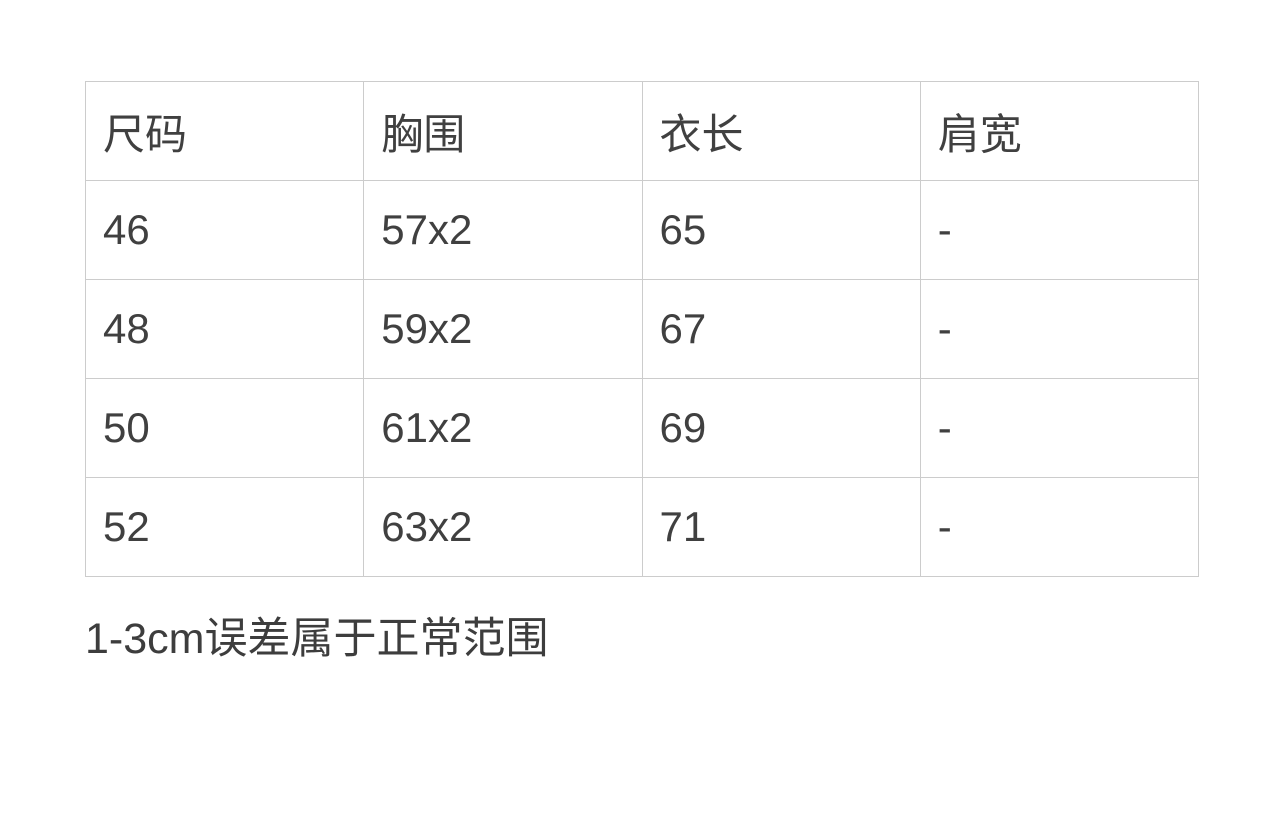 The width and height of the screenshot is (1284, 836). I want to click on table-cell: 50, so click(224, 428).